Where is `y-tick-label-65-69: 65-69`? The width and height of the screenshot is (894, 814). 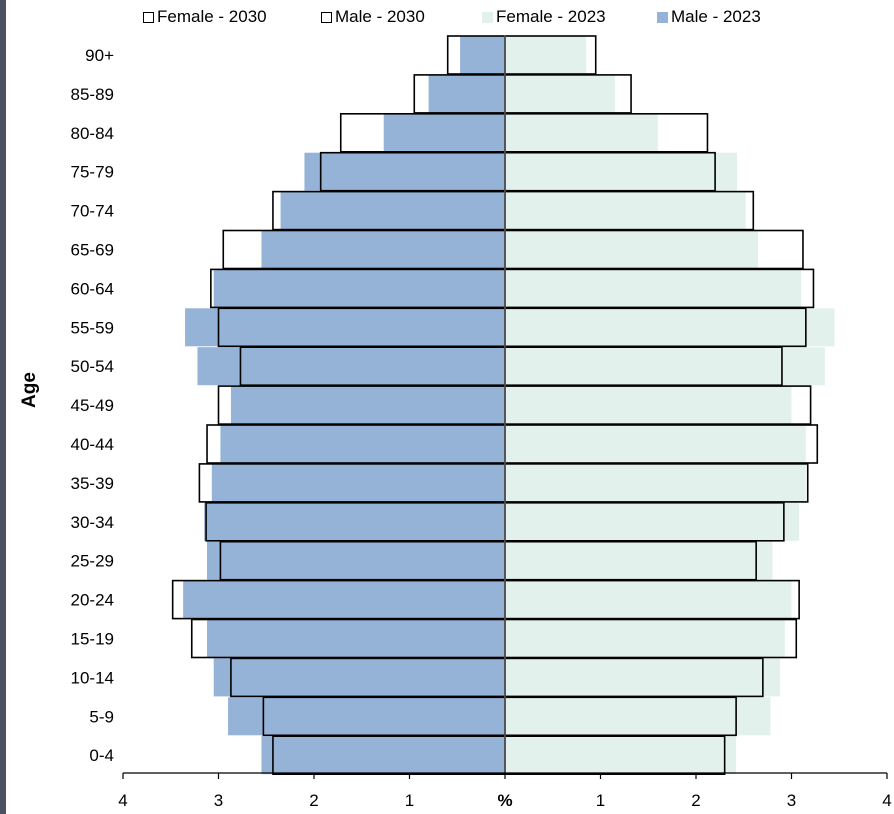
y-tick-label-65-69: 65-69 is located at coordinates (92, 250).